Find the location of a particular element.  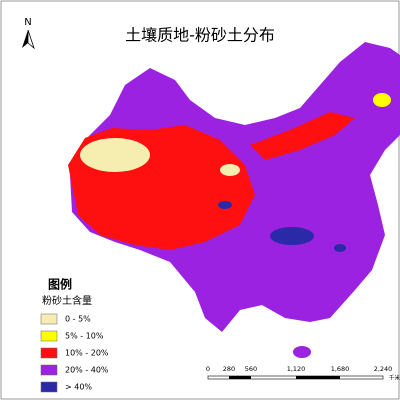

scale-label: 560 is located at coordinates (251, 369).